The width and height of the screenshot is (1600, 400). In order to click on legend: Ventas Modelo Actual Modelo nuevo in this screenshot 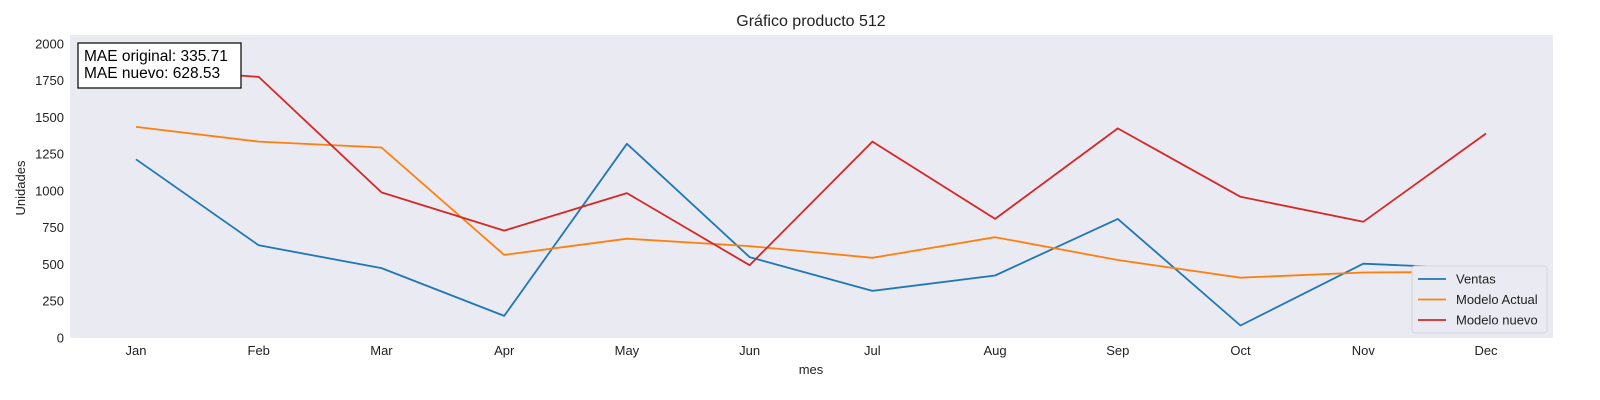, I will do `click(1479, 299)`.